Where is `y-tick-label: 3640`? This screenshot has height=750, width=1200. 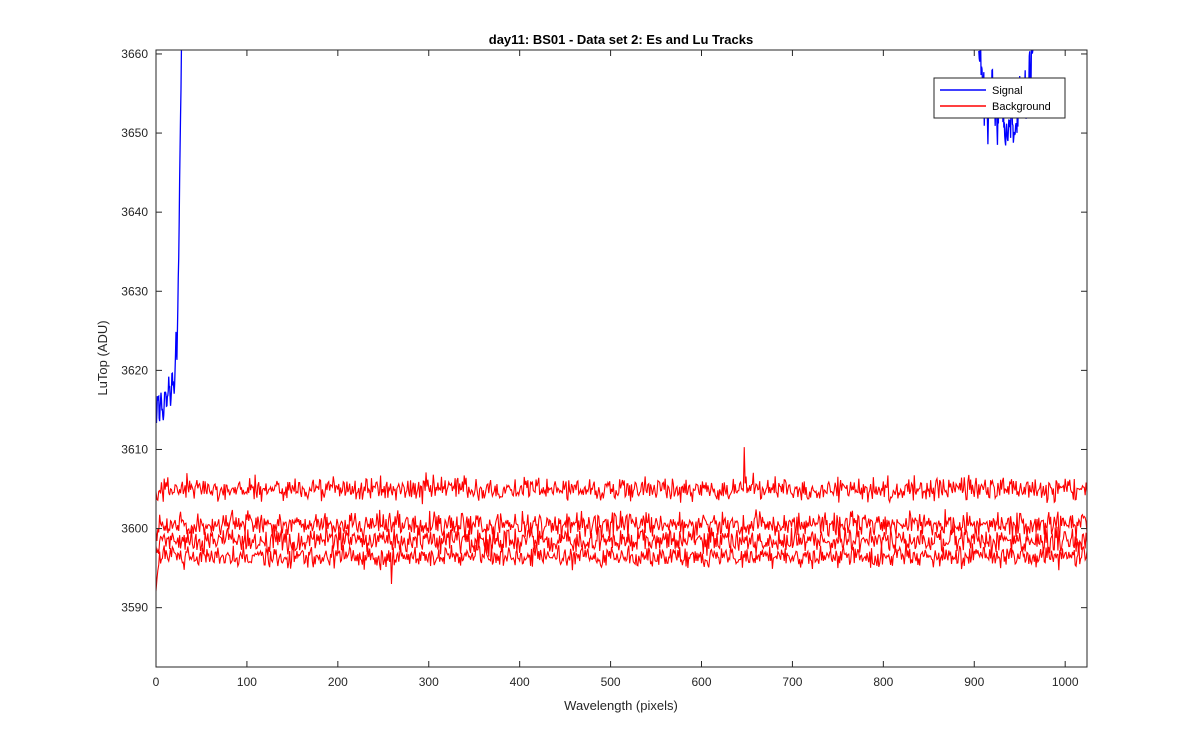 y-tick-label: 3640 is located at coordinates (134, 212).